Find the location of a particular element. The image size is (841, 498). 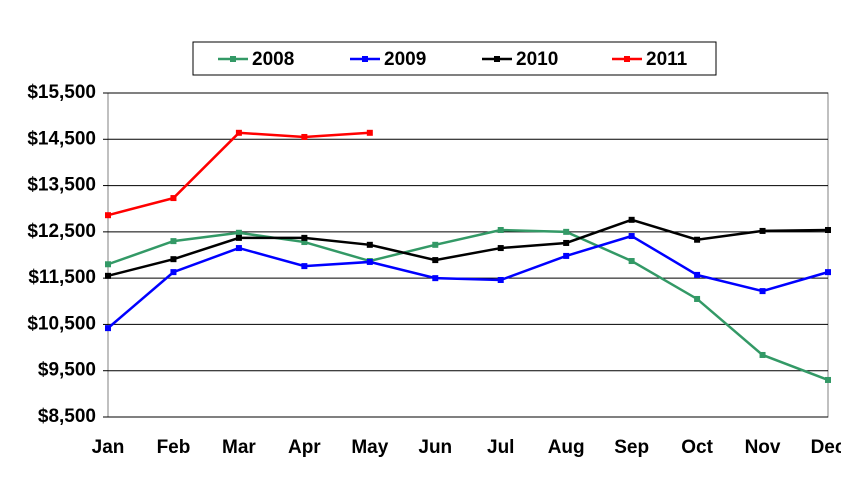

legend-label: 2010 is located at coordinates (537, 59).